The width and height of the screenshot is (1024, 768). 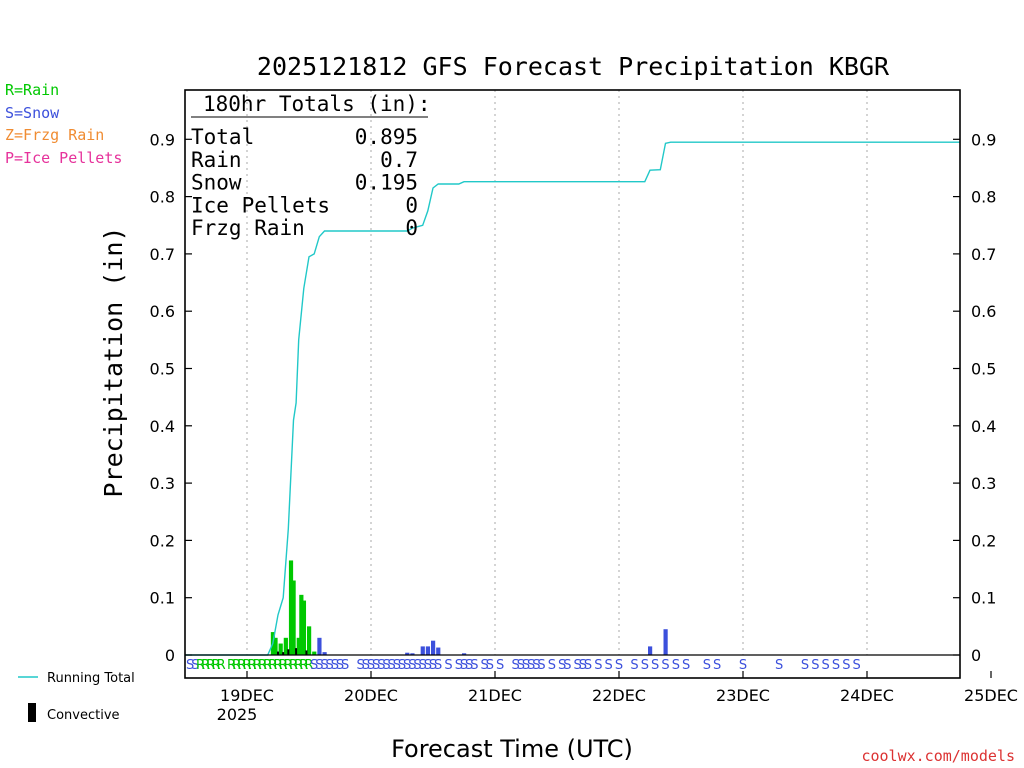 What do you see at coordinates (298, 665) in the screenshot?
I see `ptype-letter-20: R` at bounding box center [298, 665].